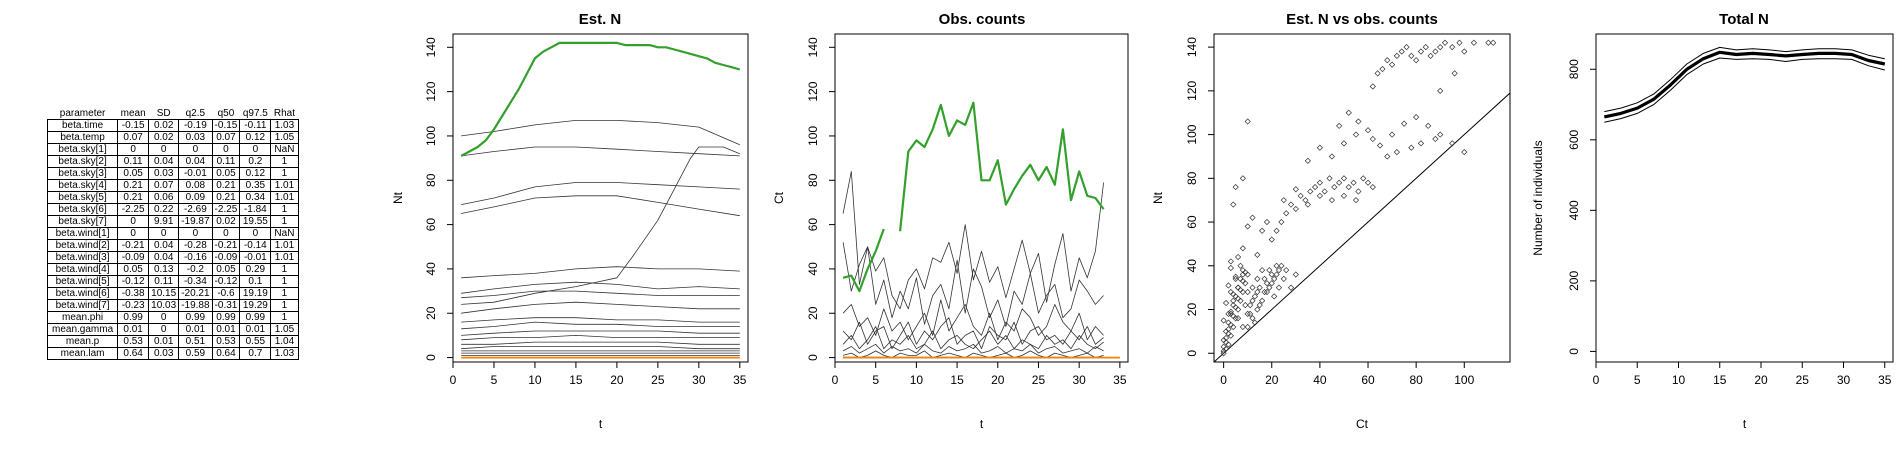 The height and width of the screenshot is (450, 1900). I want to click on x-axis-label: t, so click(982, 424).